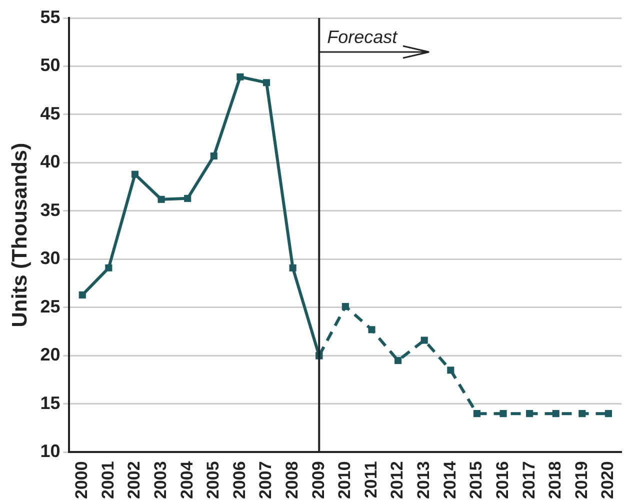 The width and height of the screenshot is (632, 504). What do you see at coordinates (50, 210) in the screenshot?
I see `y-tick-label: 35` at bounding box center [50, 210].